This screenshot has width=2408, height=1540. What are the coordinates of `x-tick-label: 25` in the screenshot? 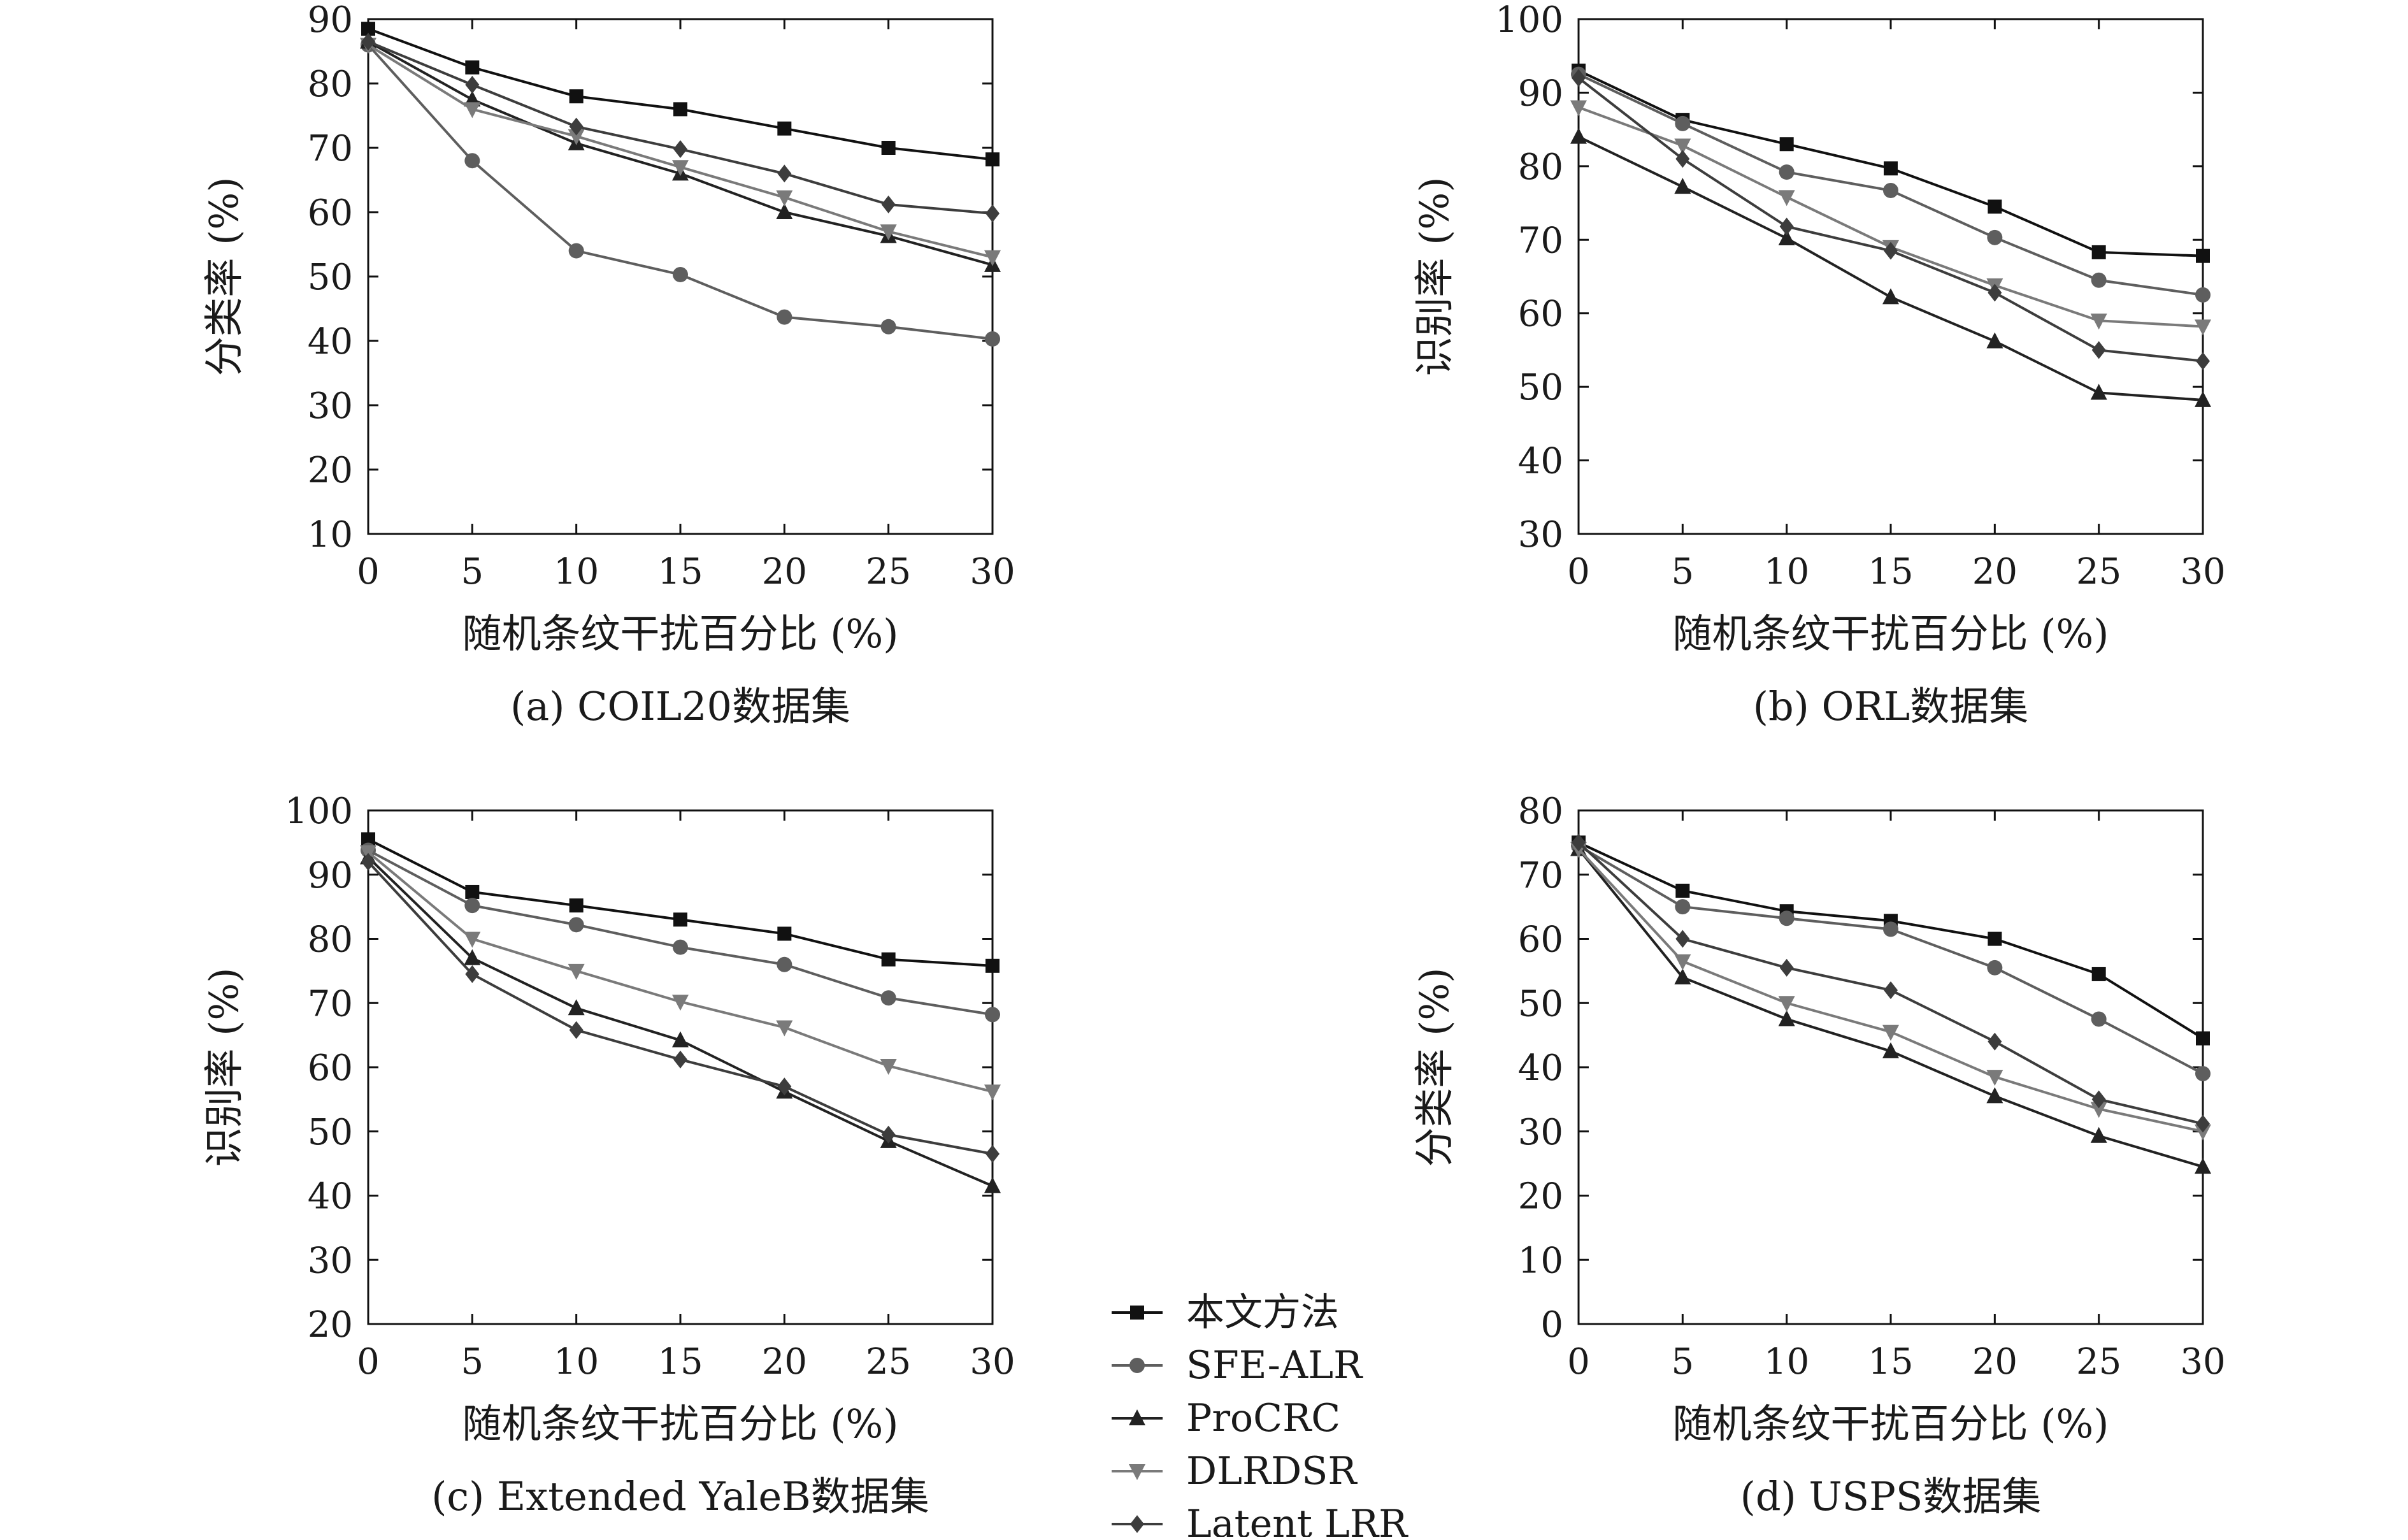 It's located at (2098, 572).